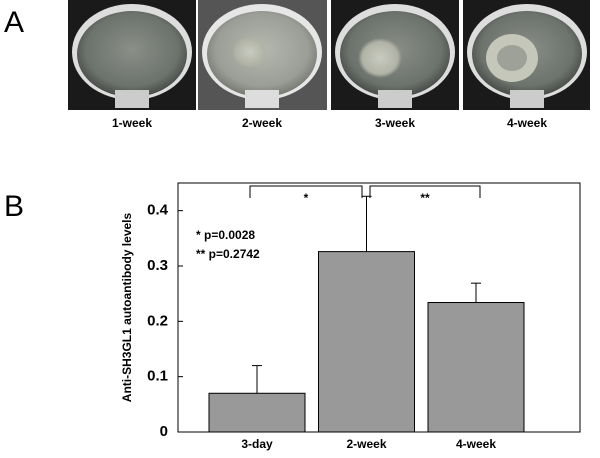  I want to click on image-caption: 1-week, so click(132, 123).